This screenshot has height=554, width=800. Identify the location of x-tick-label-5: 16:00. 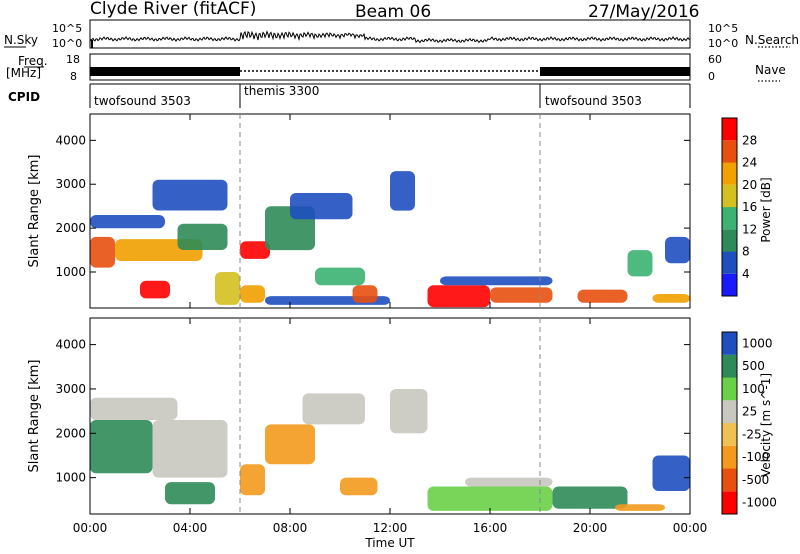
(490, 528).